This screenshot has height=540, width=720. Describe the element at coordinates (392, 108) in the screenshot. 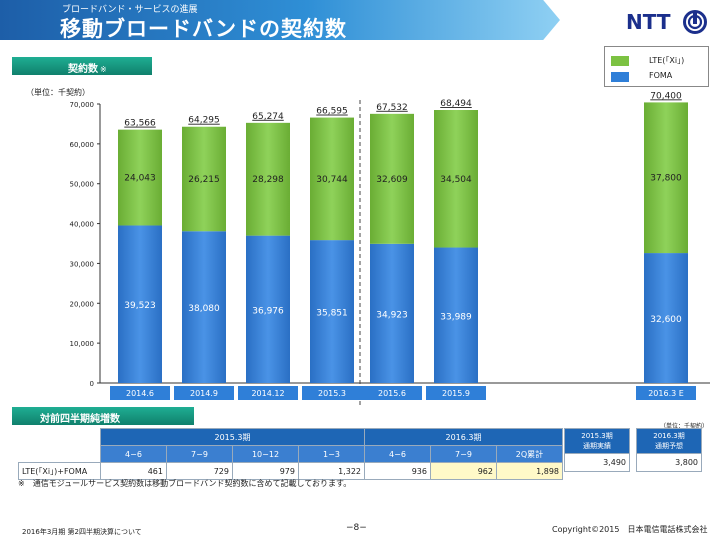

I see `data-label-total: 67,532` at that location.